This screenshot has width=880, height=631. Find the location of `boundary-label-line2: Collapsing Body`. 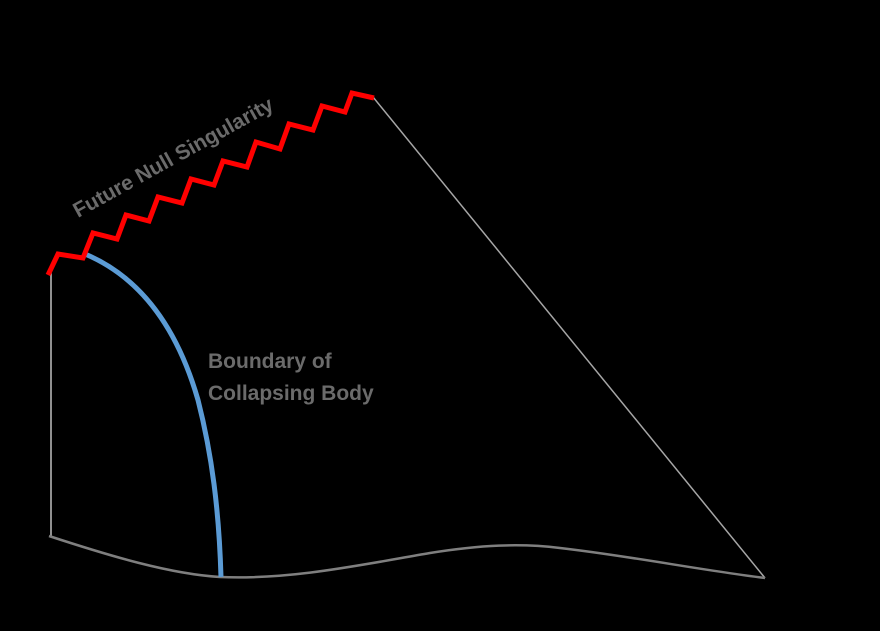

boundary-label-line2: Collapsing Body is located at coordinates (291, 393).